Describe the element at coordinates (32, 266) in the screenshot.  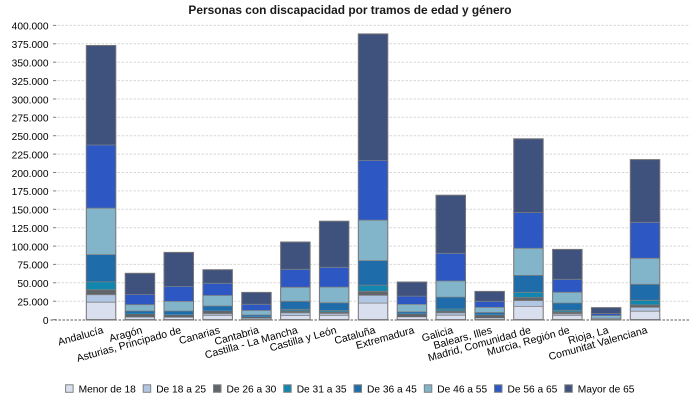
I see `svg-text: 75.000` at that location.